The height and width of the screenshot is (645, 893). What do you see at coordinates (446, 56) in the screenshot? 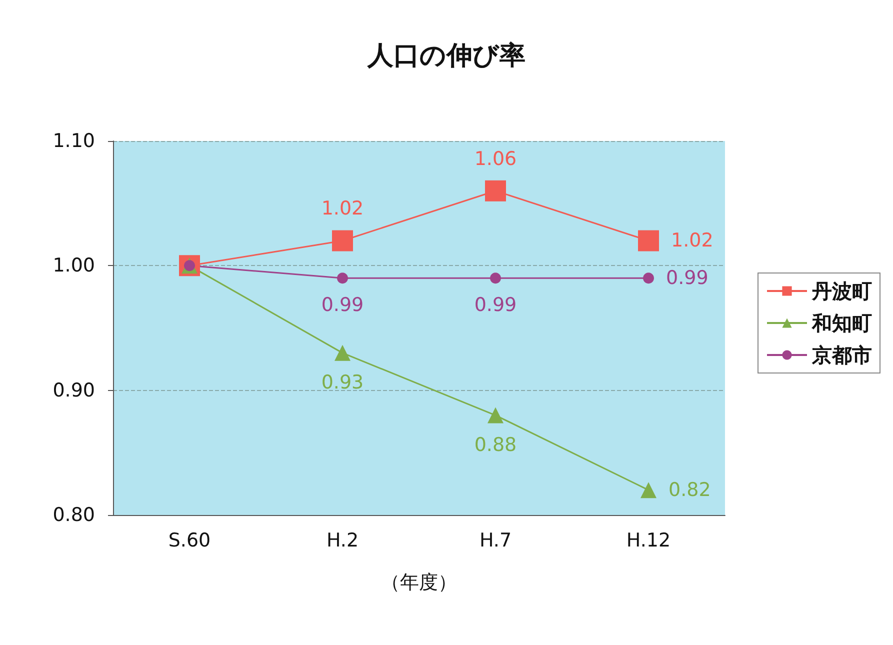
I see `chart-title: 人口の伸び率` at bounding box center [446, 56].